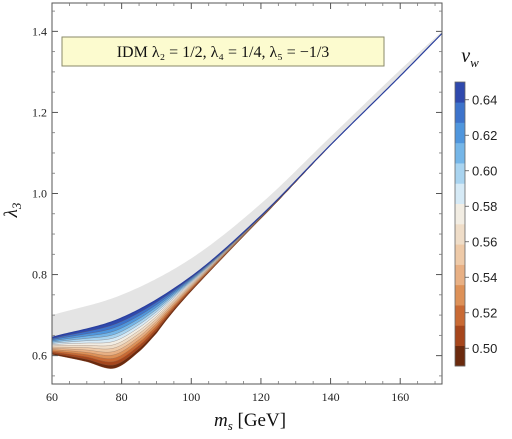 The image size is (512, 439). Describe the element at coordinates (484, 348) in the screenshot. I see `colorbar-tick-label: 0.50` at that location.